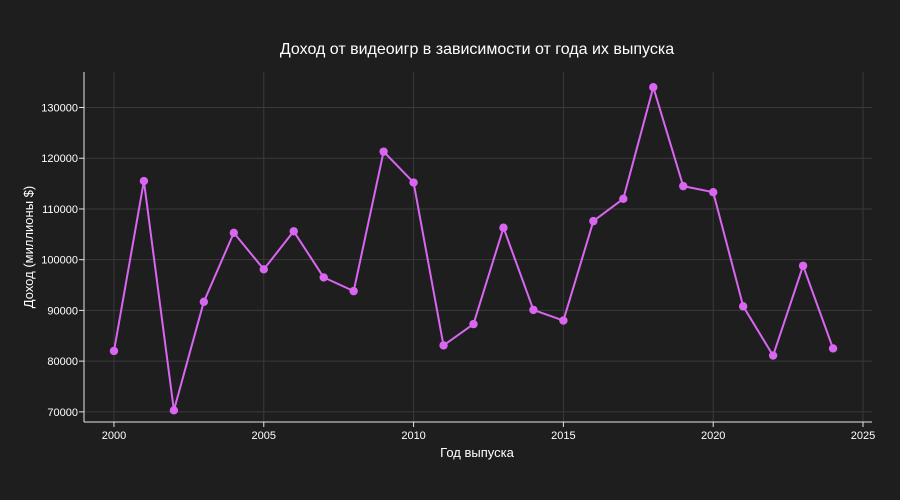 Image resolution: width=900 pixels, height=500 pixels. I want to click on y-tick-label: 130000, so click(59, 109).